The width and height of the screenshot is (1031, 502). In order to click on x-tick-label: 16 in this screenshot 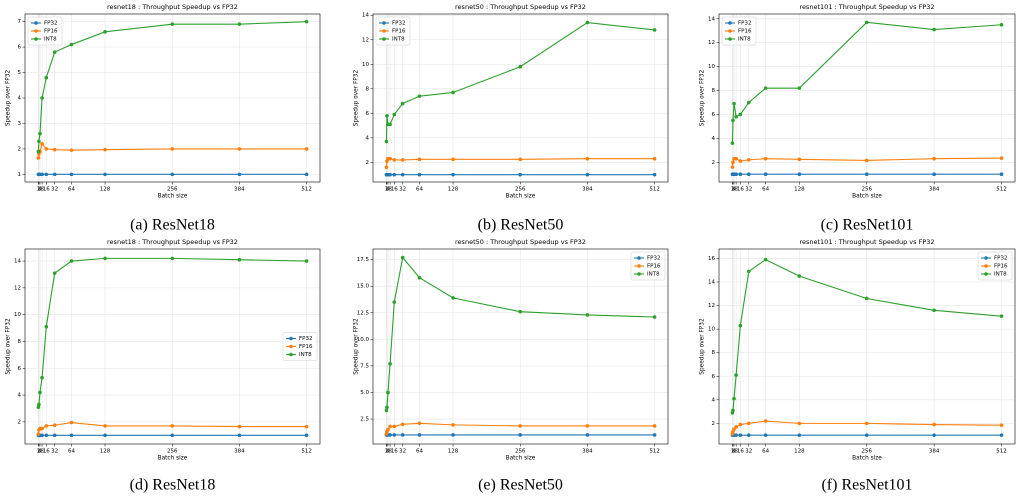, I will do `click(740, 452)`.